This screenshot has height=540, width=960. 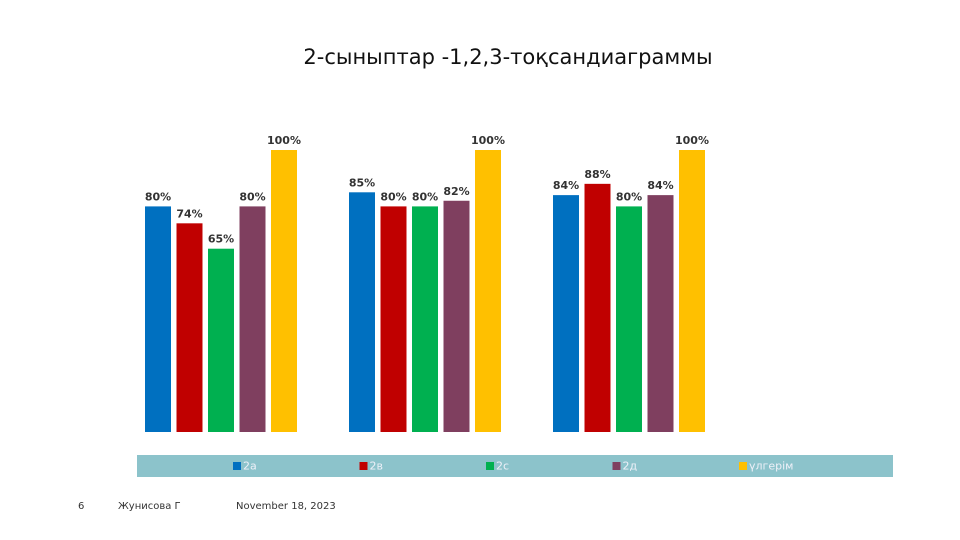 I want to click on legend-label: 2а, so click(x=250, y=466).